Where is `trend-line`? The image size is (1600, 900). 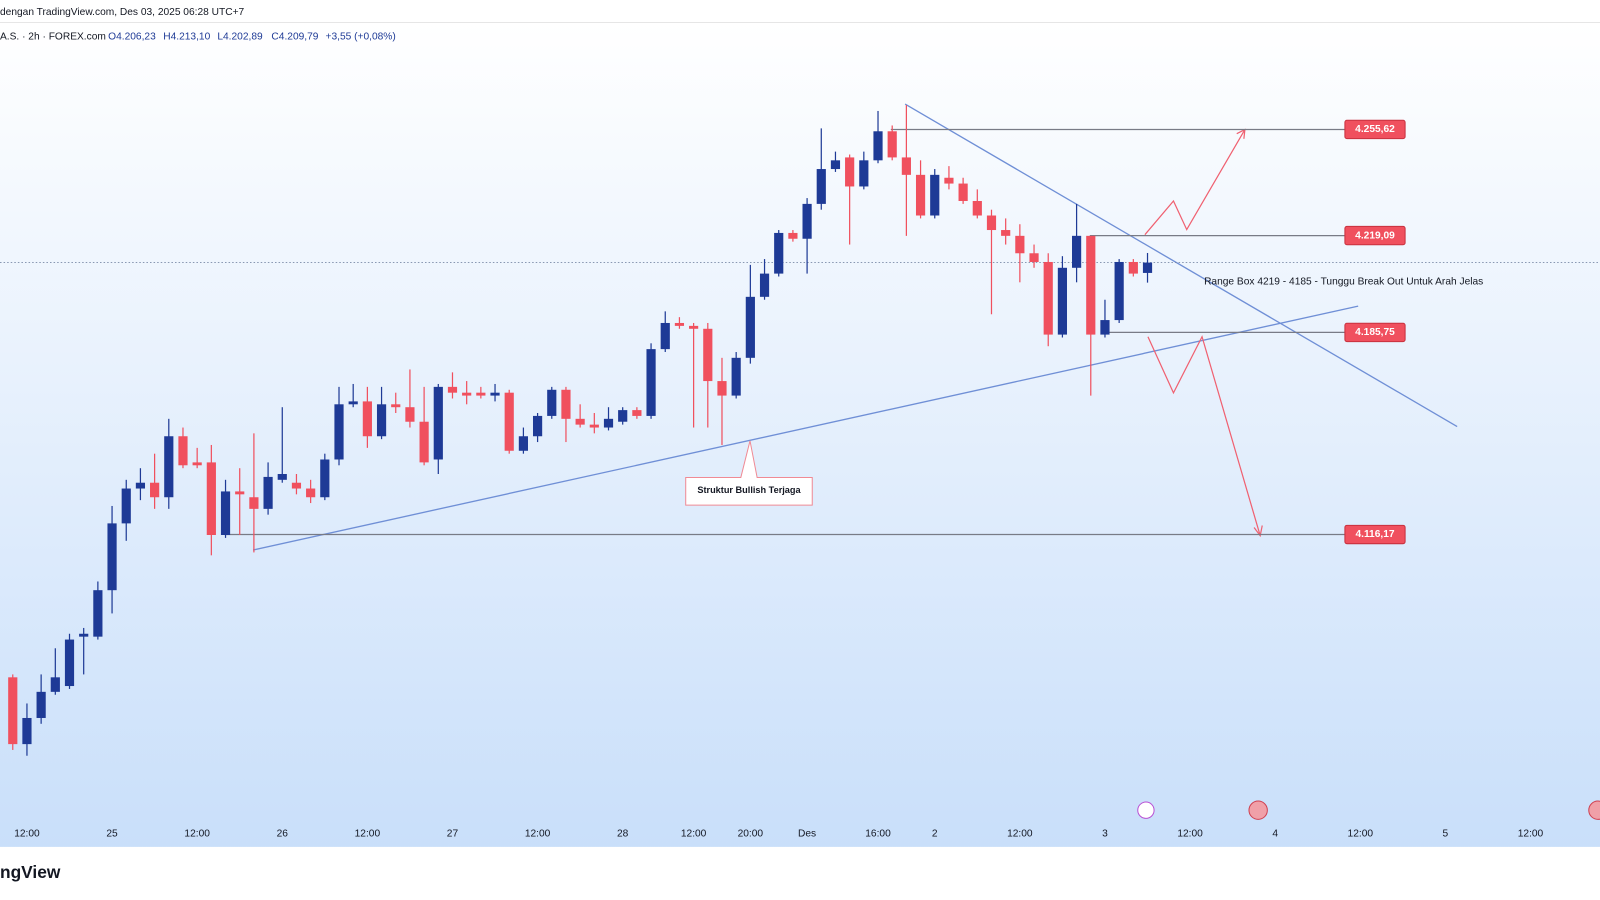
trend-line is located at coordinates (1181, 265).